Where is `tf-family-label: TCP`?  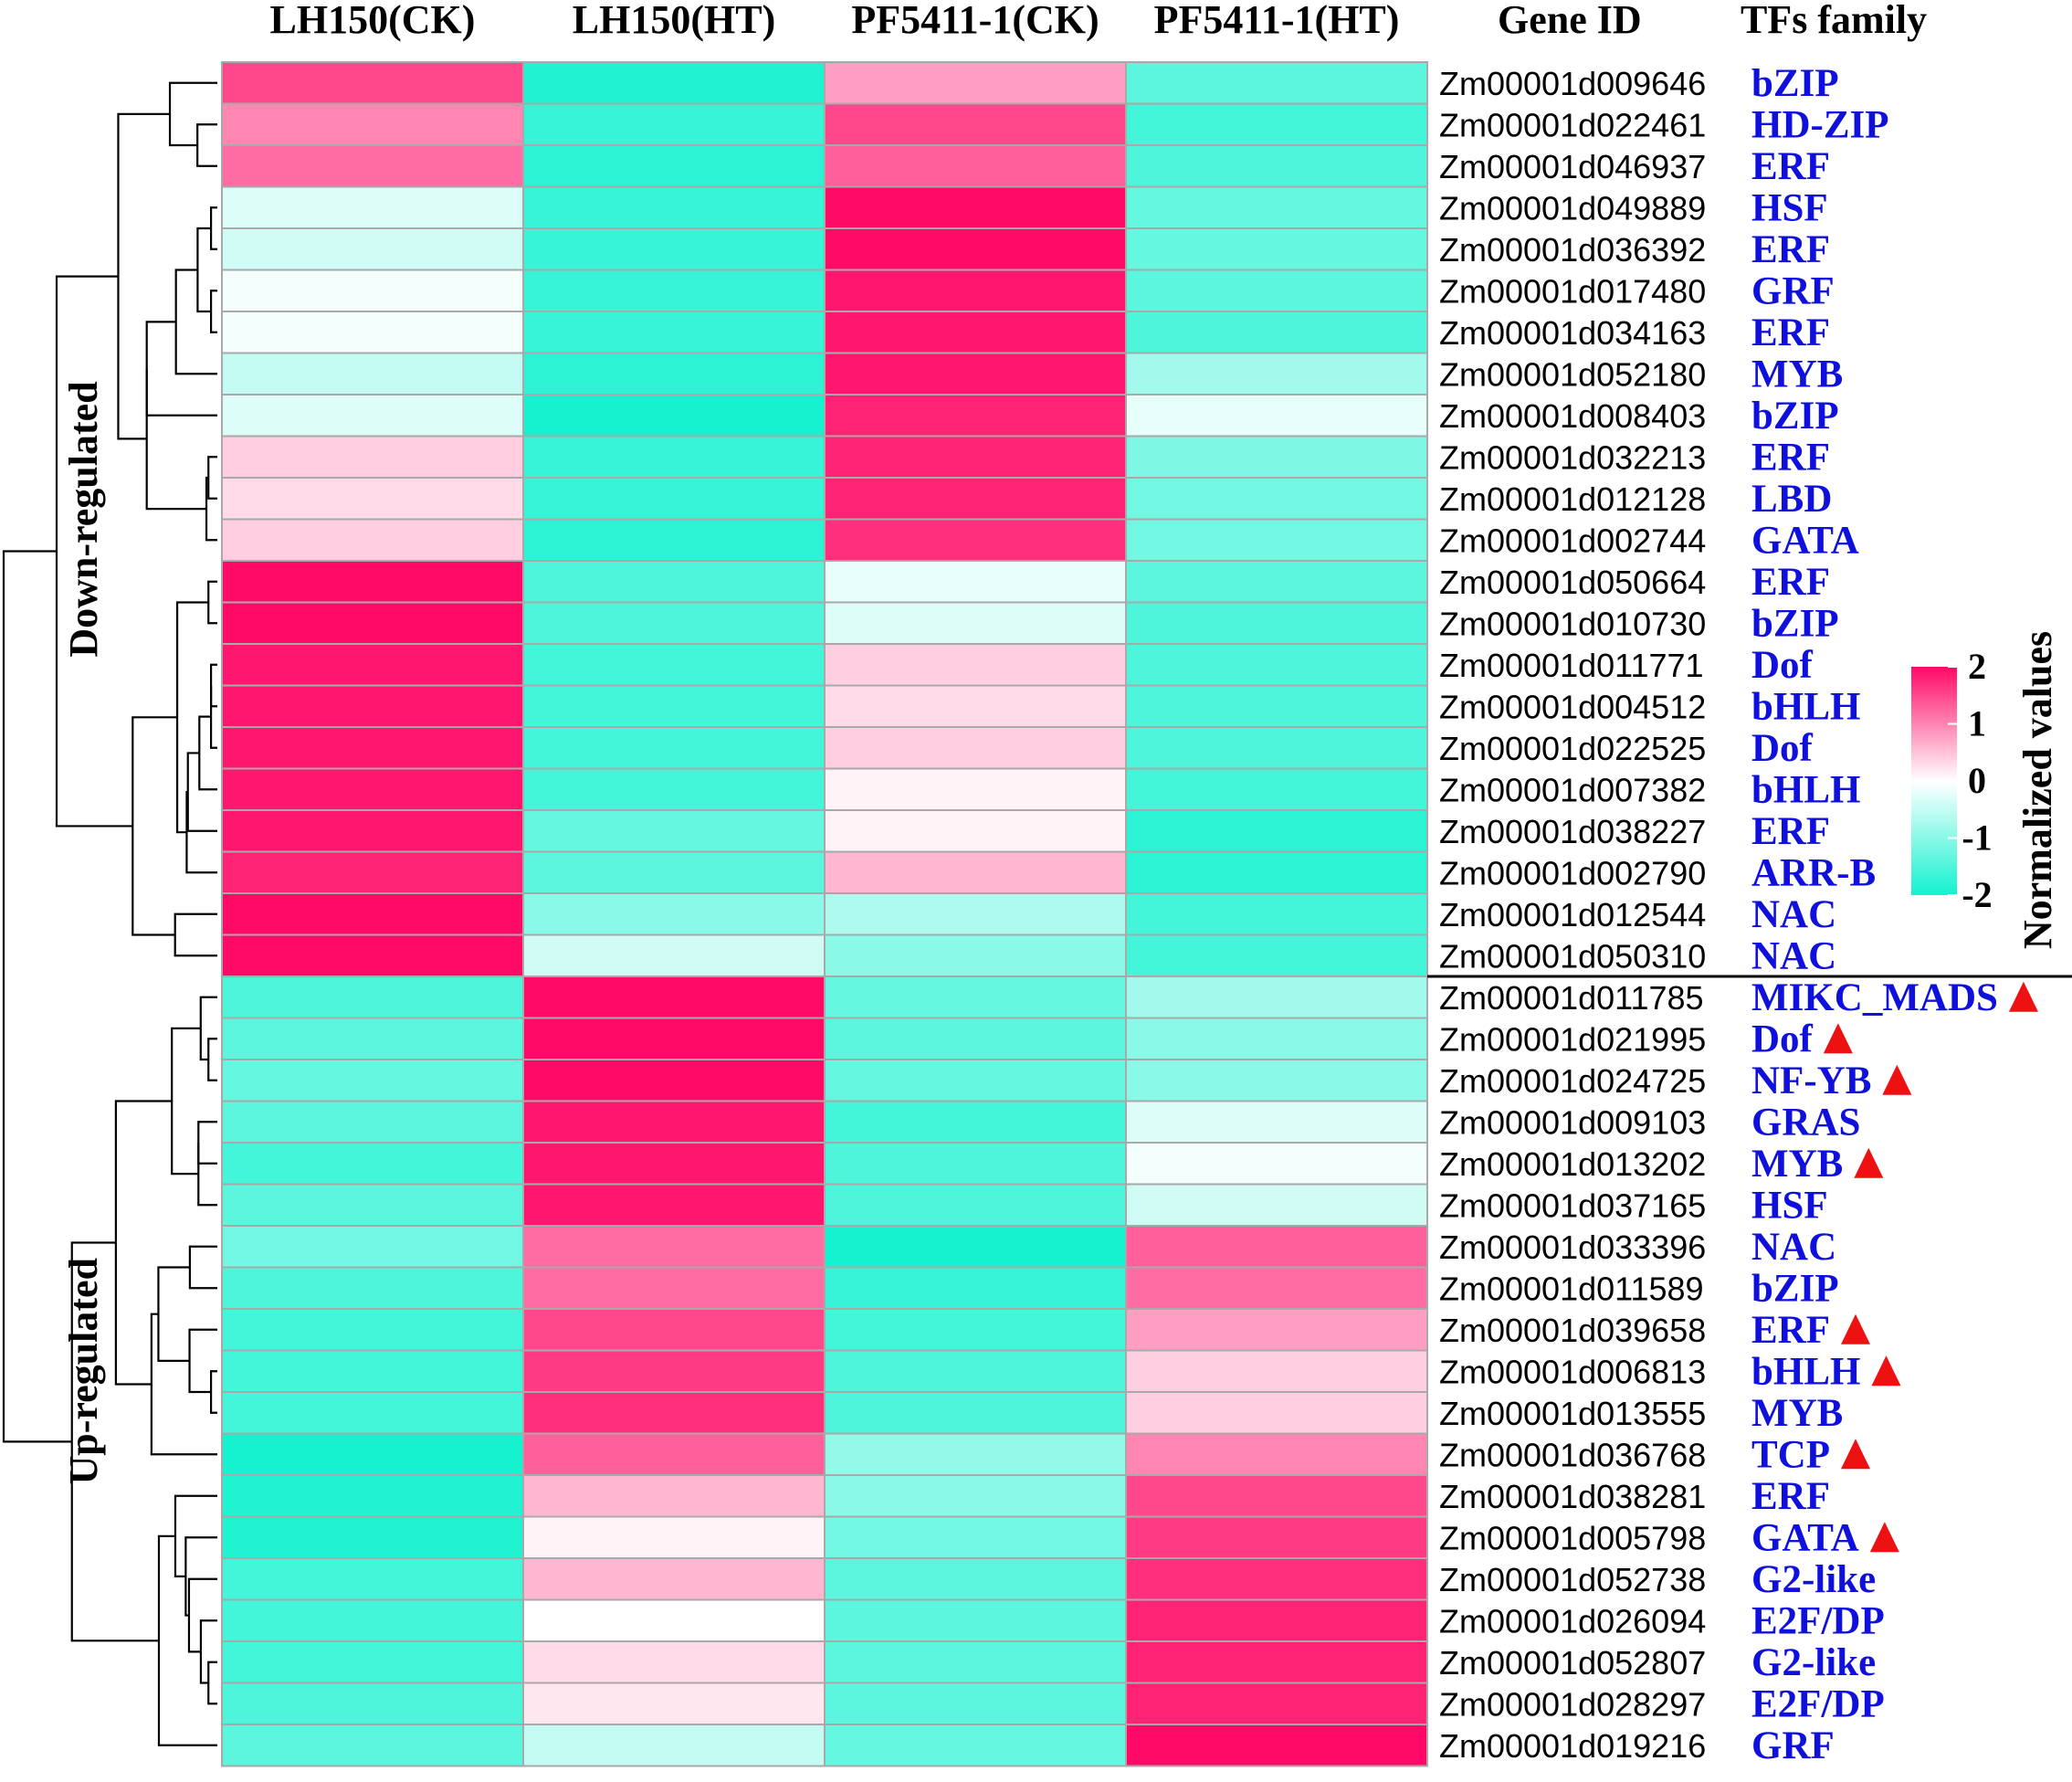 tf-family-label: TCP is located at coordinates (1790, 1454).